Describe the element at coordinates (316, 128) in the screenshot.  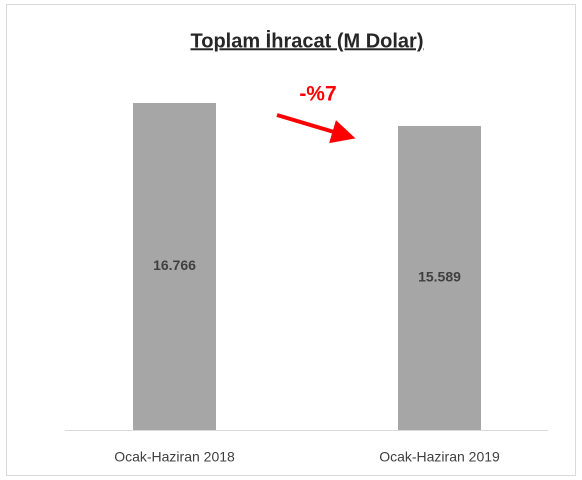
I see `change-arrow` at that location.